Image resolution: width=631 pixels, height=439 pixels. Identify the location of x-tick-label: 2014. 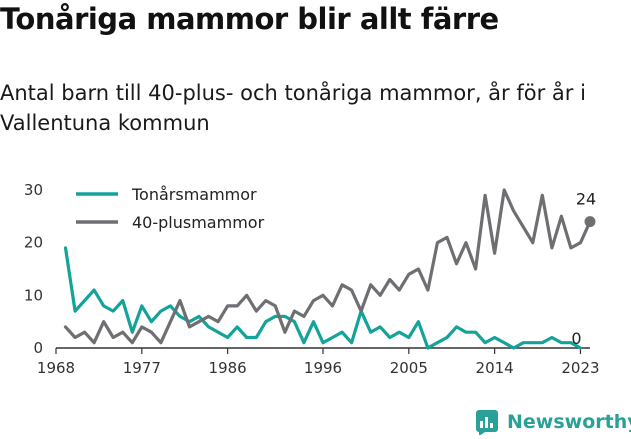
(495, 368).